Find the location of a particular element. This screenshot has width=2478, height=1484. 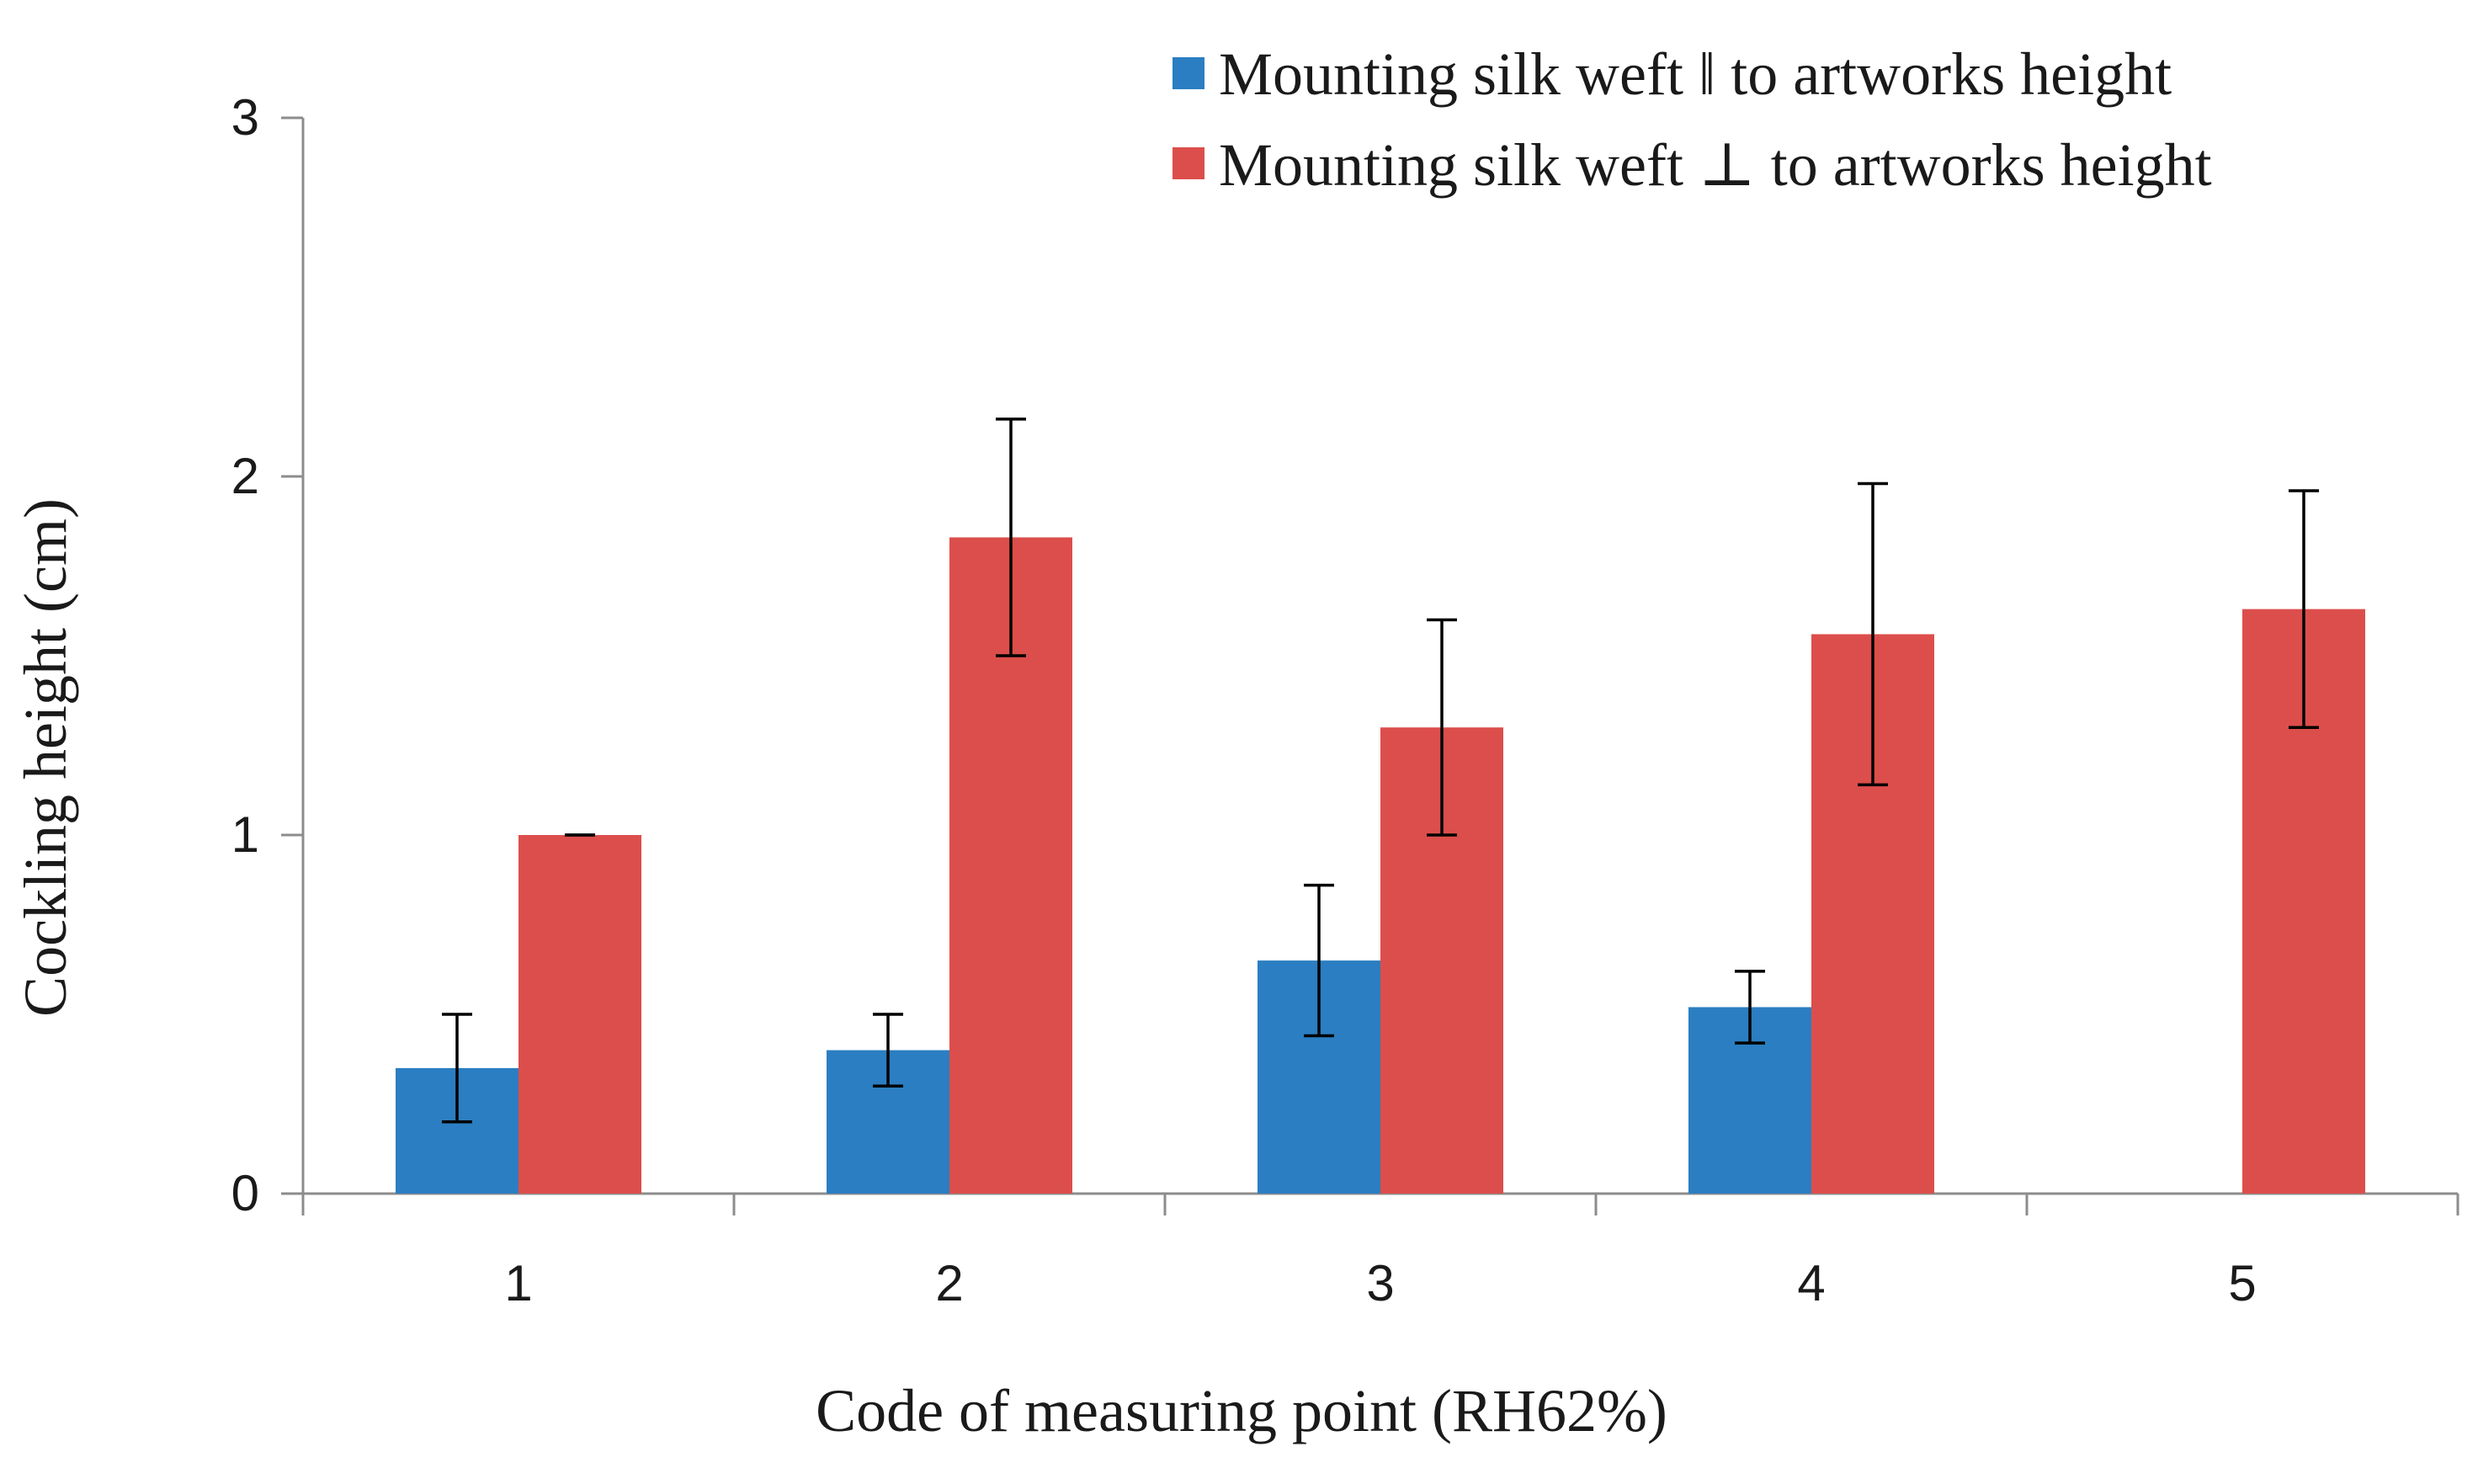

error-bar-series1-cat2 is located at coordinates (888, 1050).